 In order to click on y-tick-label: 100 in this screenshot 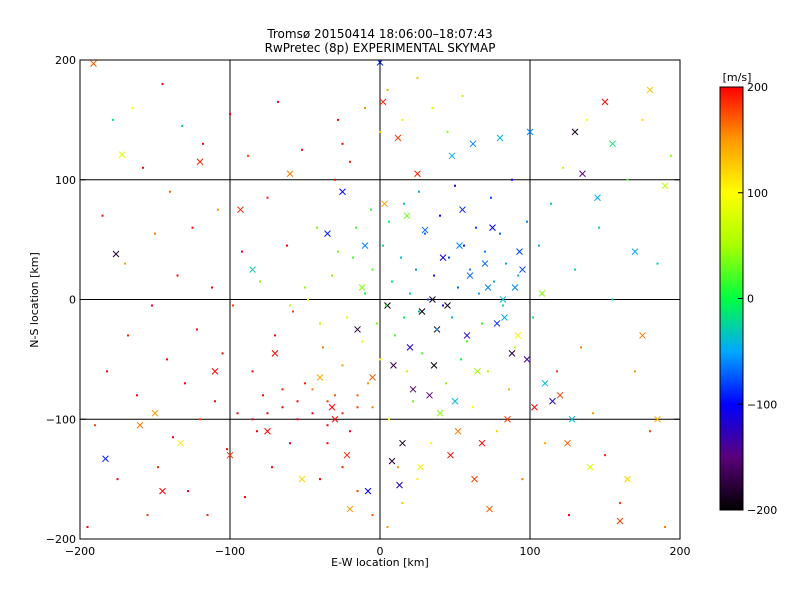, I will do `click(65, 180)`.